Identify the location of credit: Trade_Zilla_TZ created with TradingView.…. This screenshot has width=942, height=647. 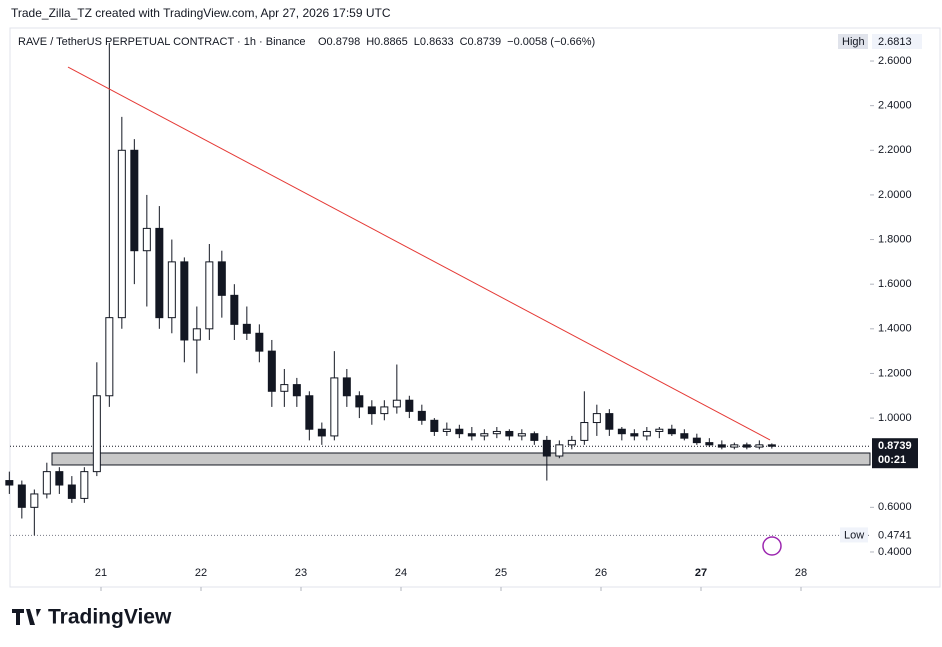
(201, 13).